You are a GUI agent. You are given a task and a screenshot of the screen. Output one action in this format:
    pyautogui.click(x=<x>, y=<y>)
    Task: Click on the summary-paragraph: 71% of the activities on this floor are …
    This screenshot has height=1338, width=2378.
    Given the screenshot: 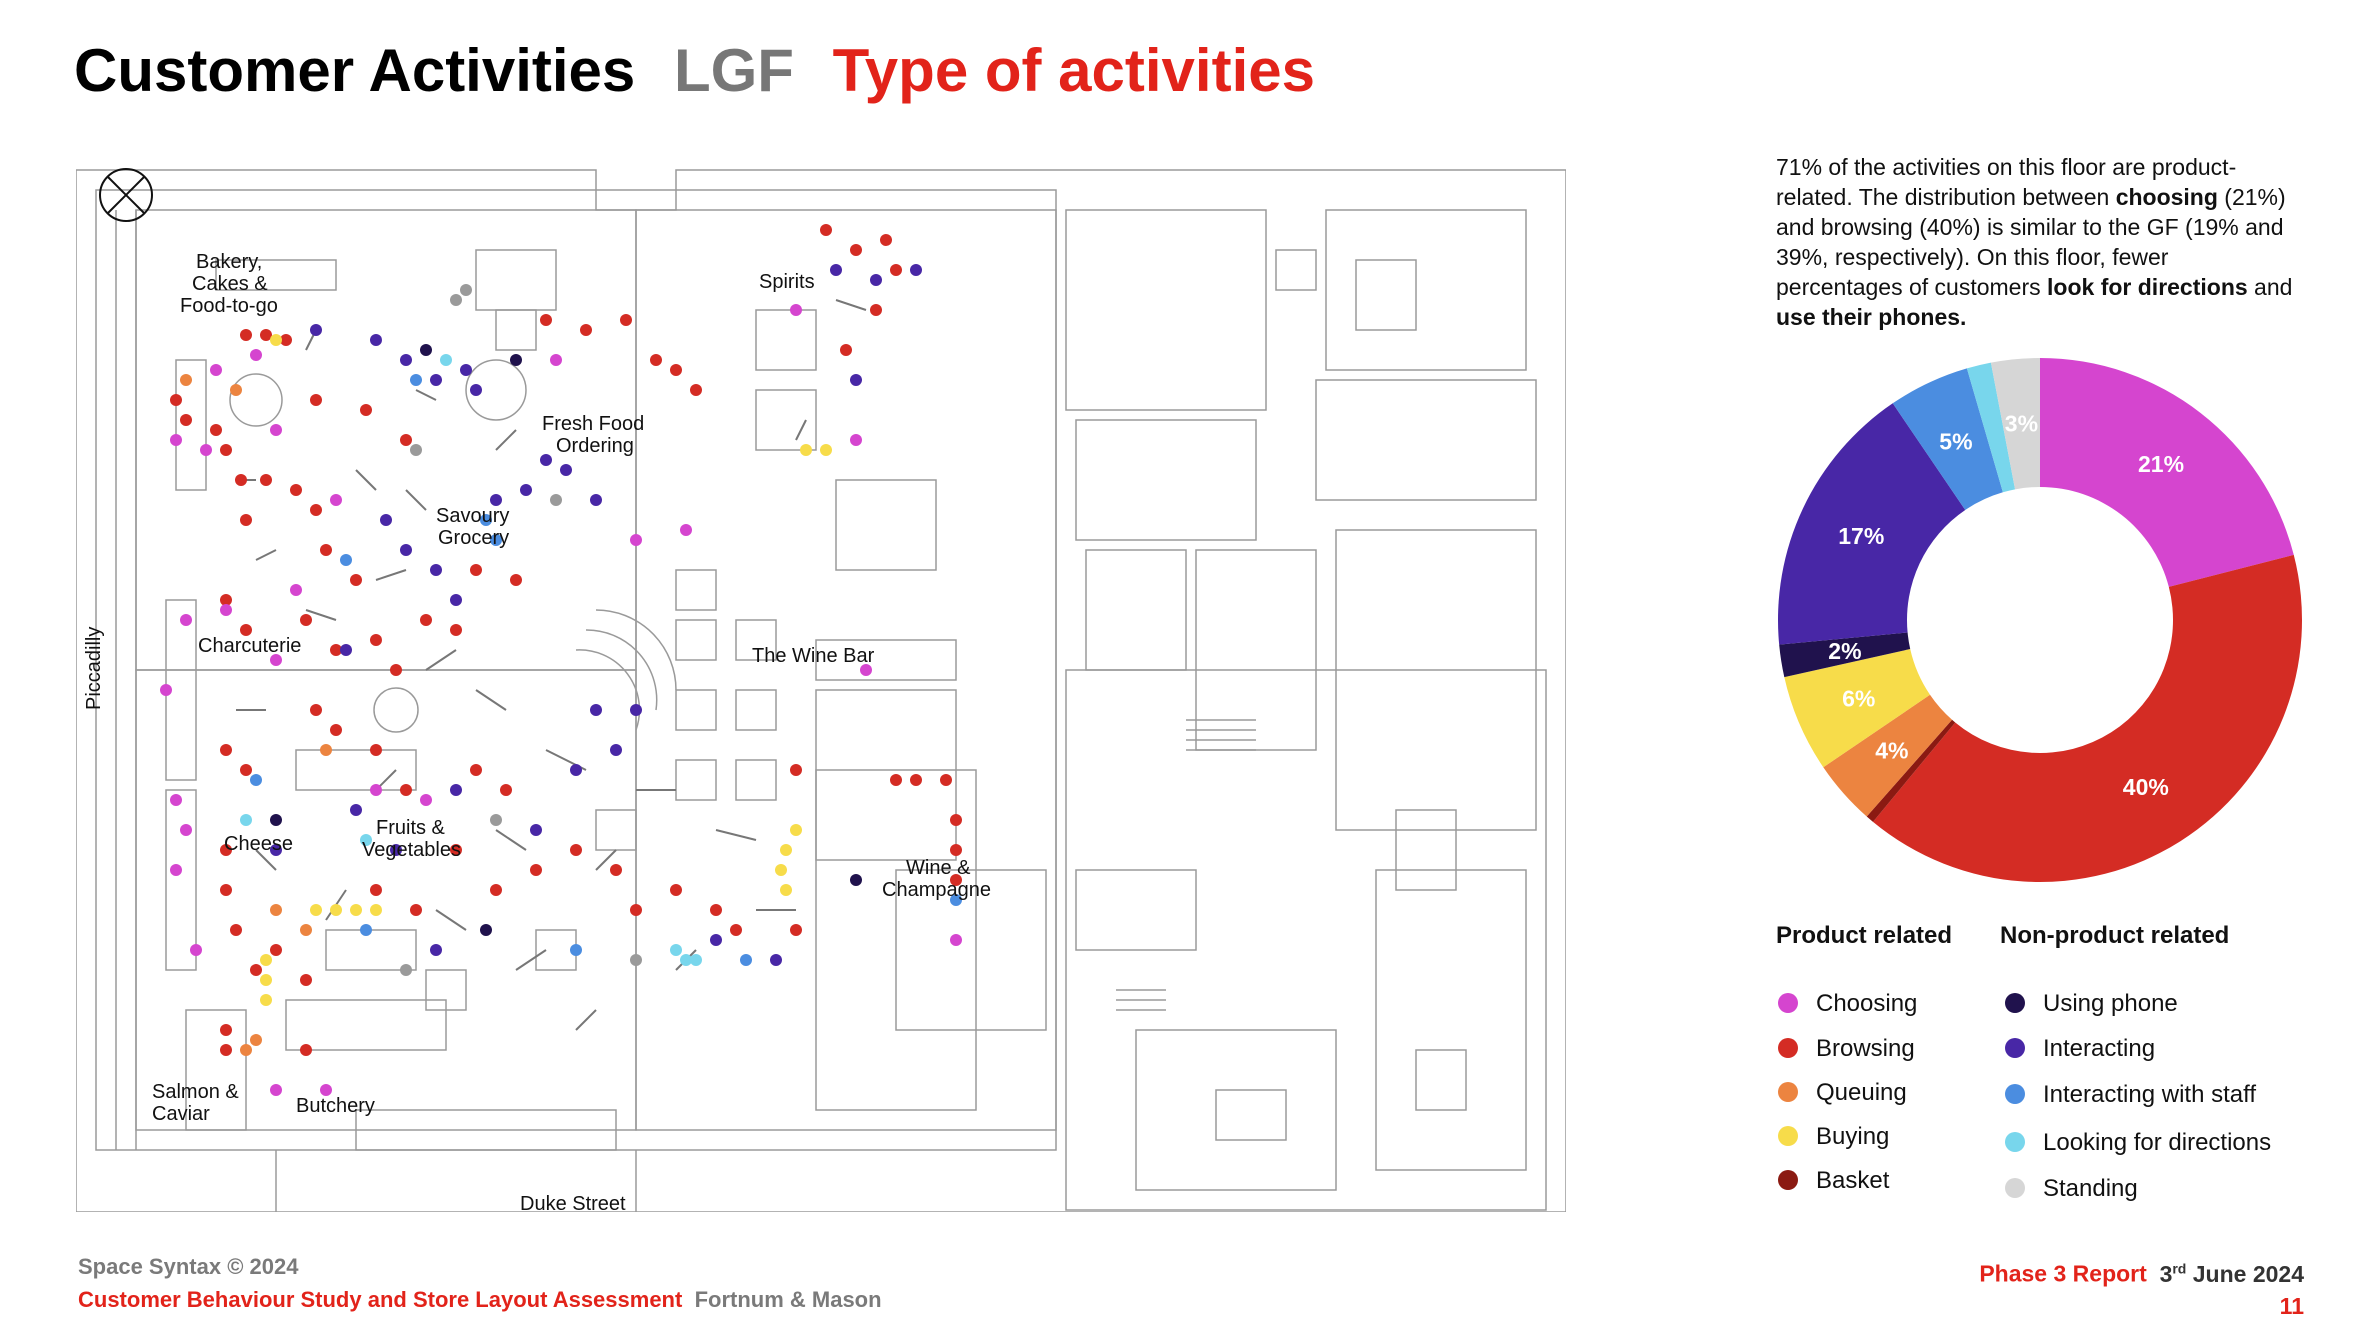 What is the action you would take?
    pyautogui.click(x=2036, y=242)
    